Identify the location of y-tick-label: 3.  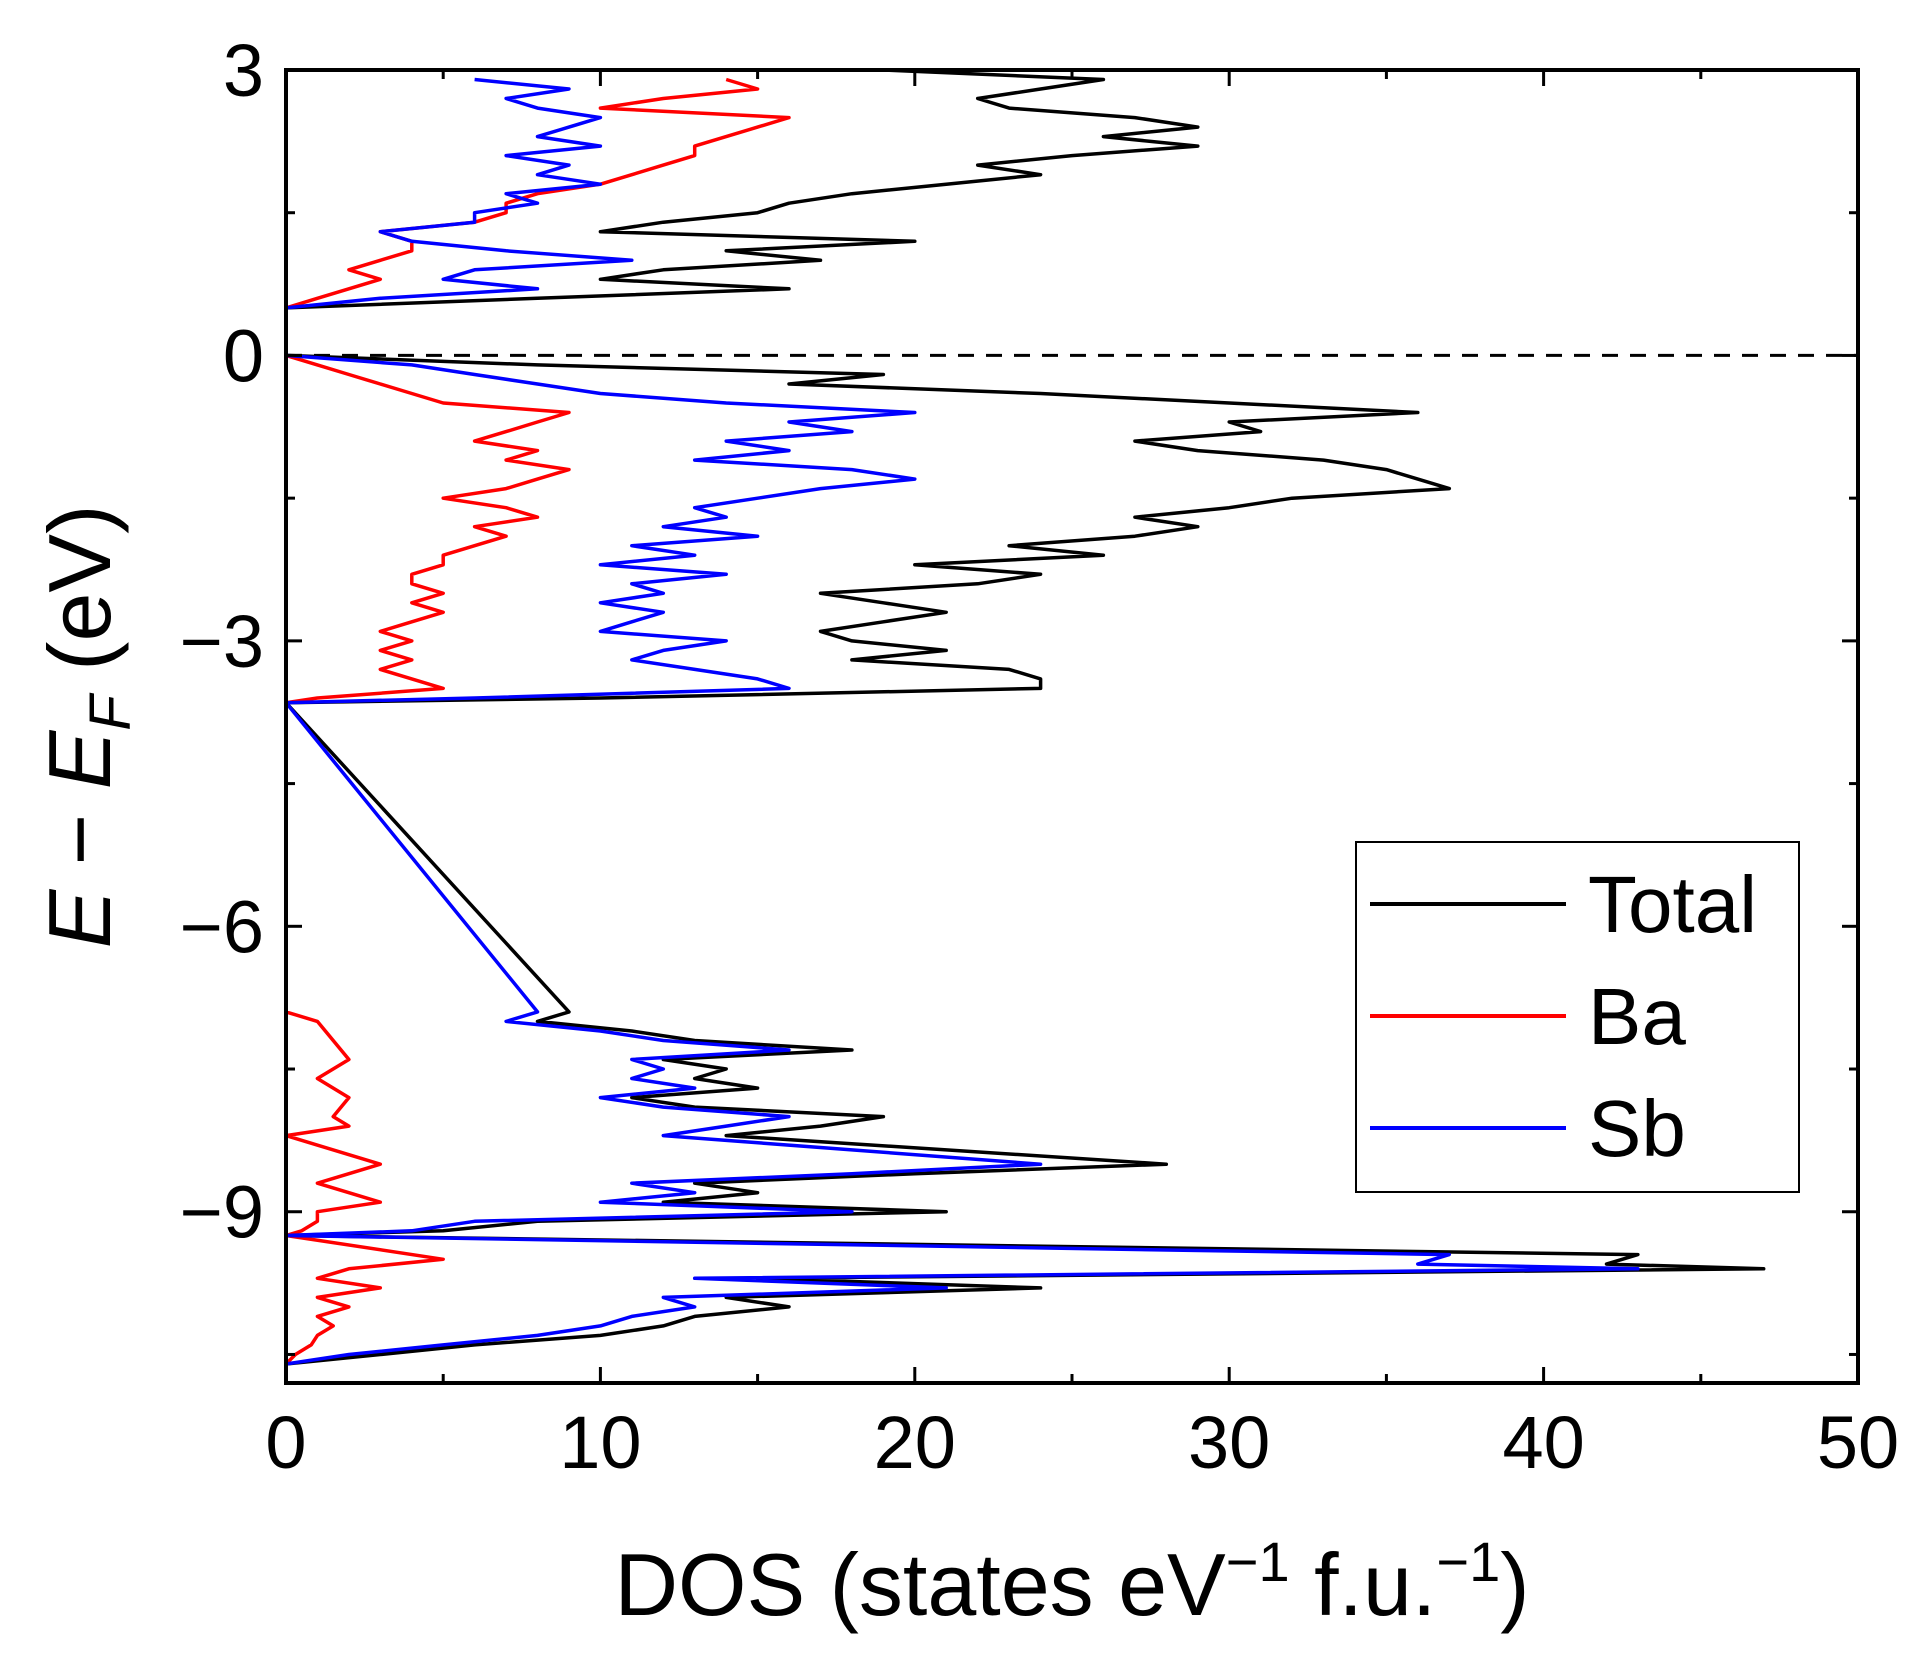
(243, 70).